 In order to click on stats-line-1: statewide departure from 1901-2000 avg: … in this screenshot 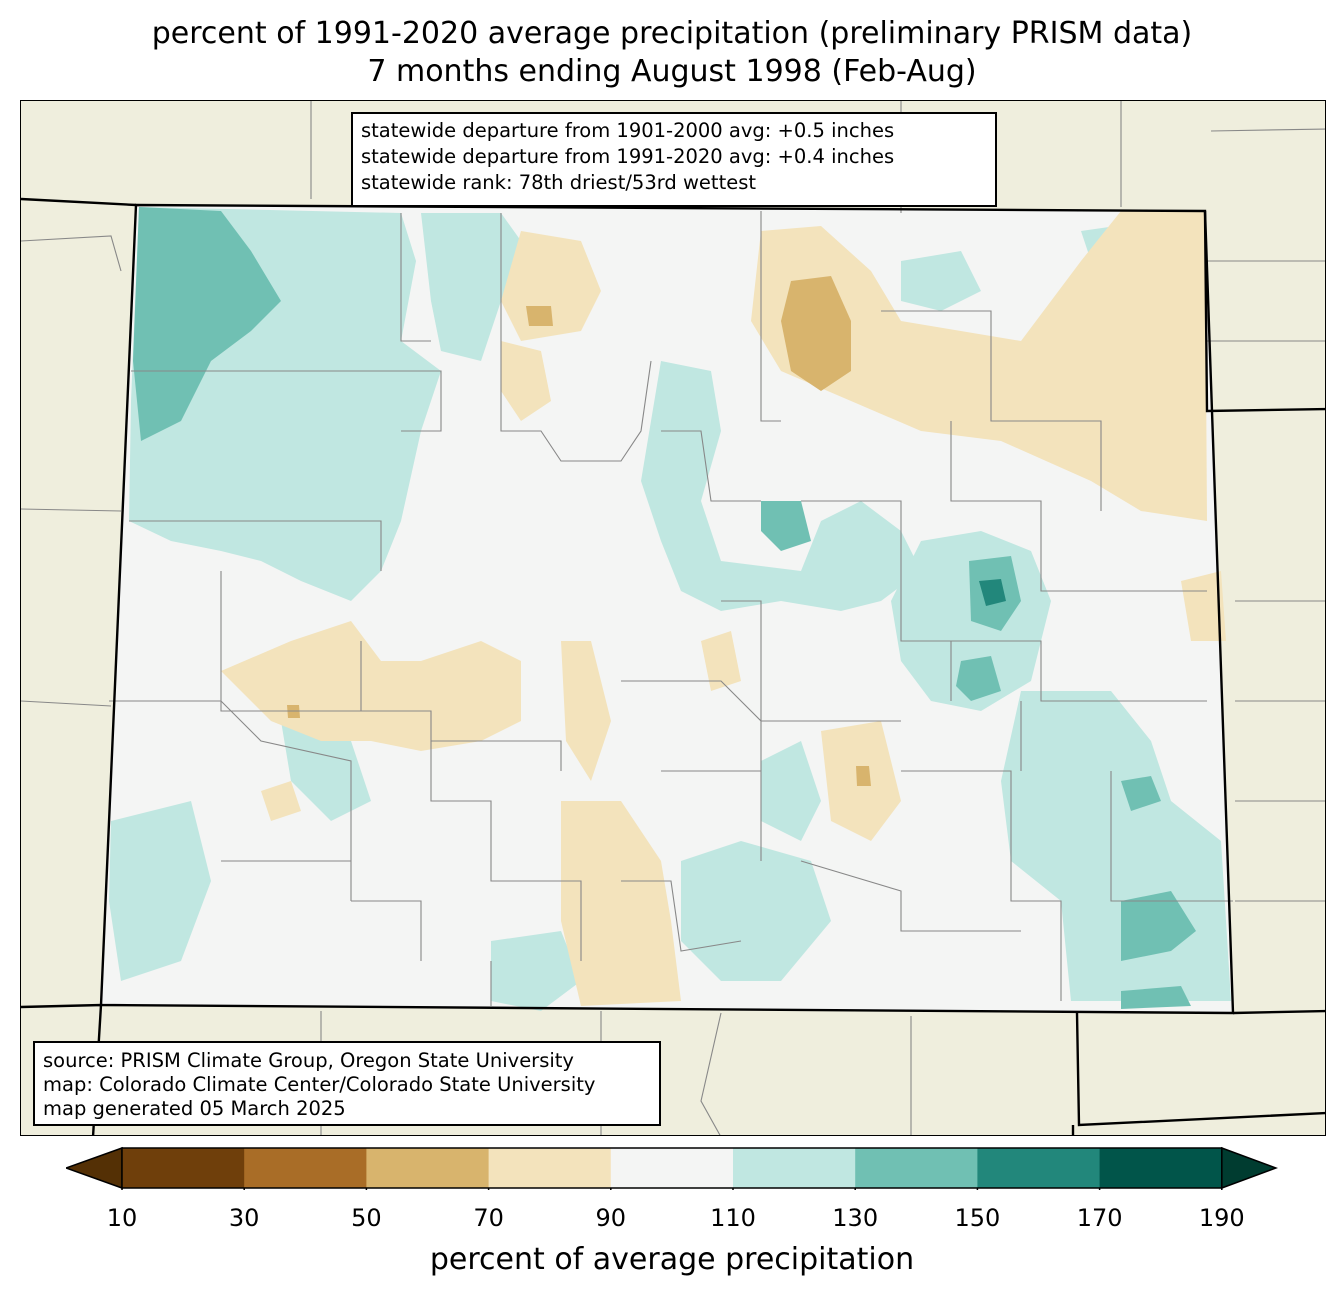, I will do `click(628, 130)`.